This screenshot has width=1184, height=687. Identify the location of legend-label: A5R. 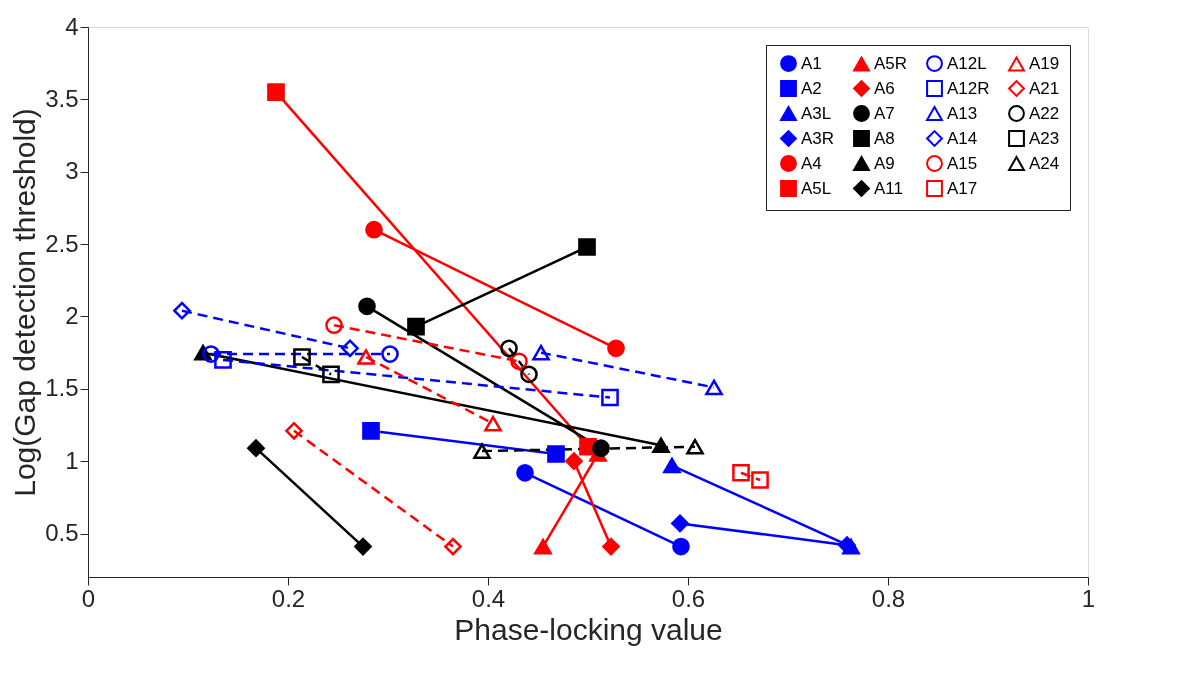
(891, 64).